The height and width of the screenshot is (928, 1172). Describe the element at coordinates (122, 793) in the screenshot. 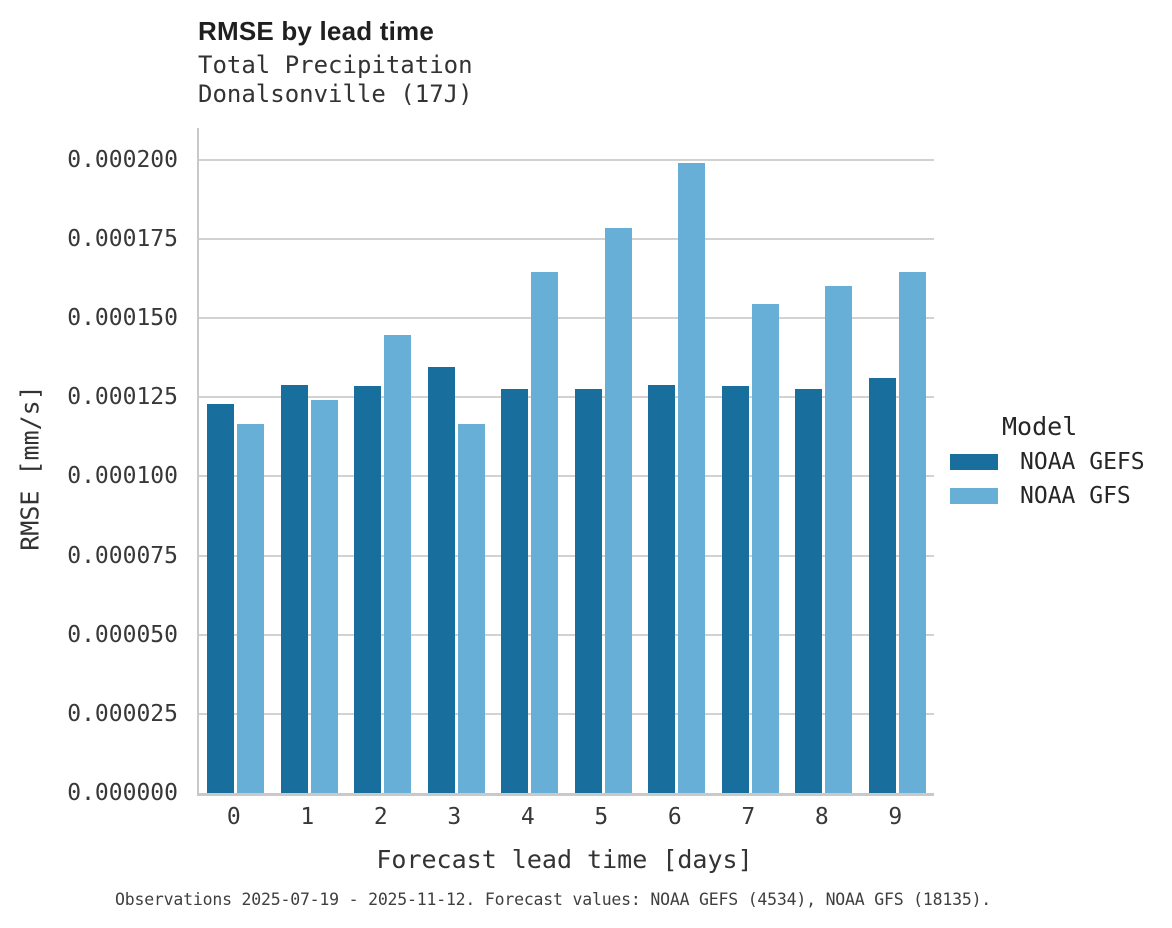

I see `y-tick-0.000000: 0.000000` at that location.